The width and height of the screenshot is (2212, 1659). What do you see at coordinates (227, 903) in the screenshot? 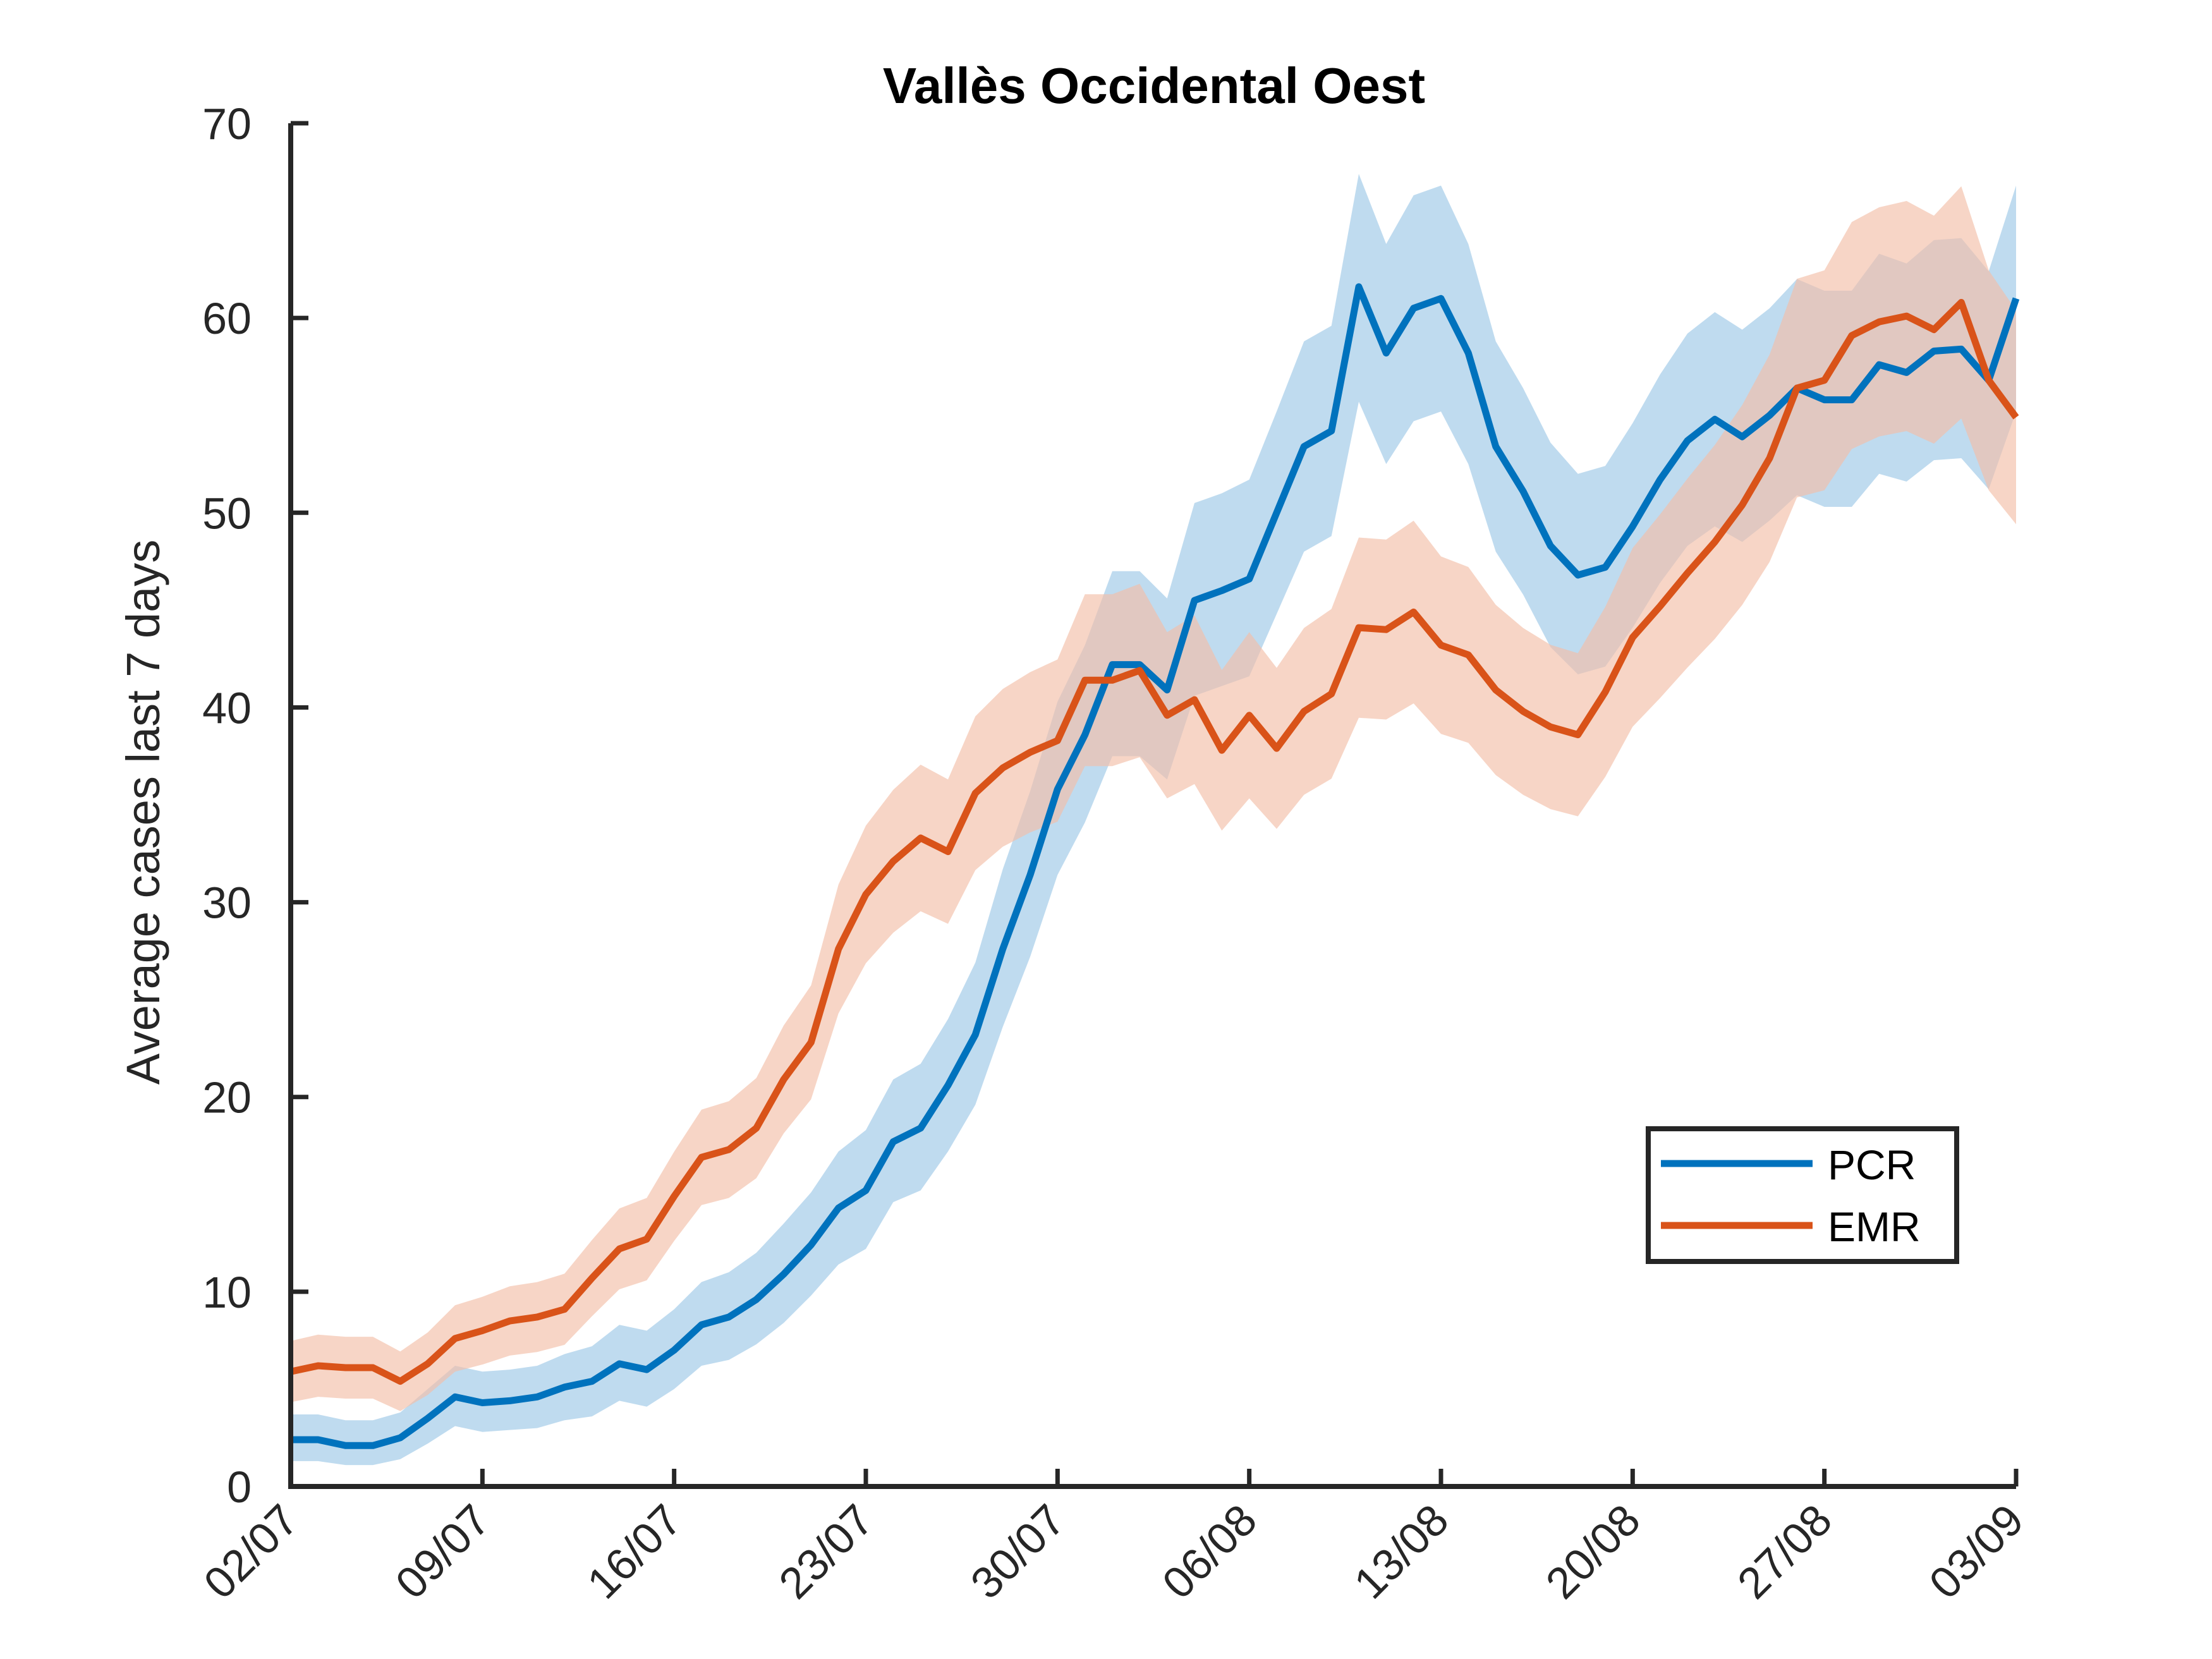
I see `y-tick-label: 30` at bounding box center [227, 903].